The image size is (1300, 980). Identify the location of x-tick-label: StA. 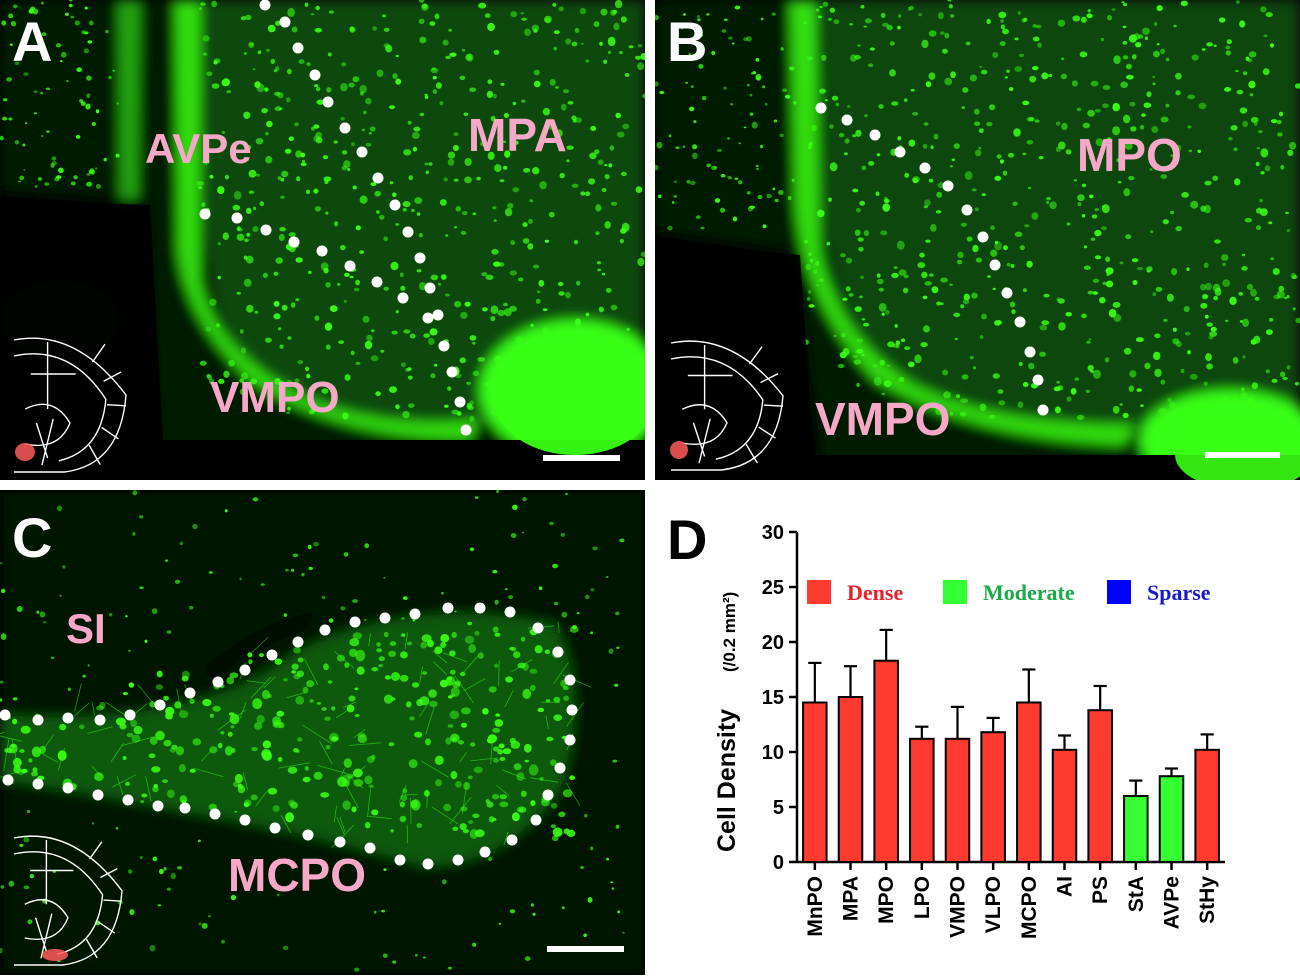
(1136, 894).